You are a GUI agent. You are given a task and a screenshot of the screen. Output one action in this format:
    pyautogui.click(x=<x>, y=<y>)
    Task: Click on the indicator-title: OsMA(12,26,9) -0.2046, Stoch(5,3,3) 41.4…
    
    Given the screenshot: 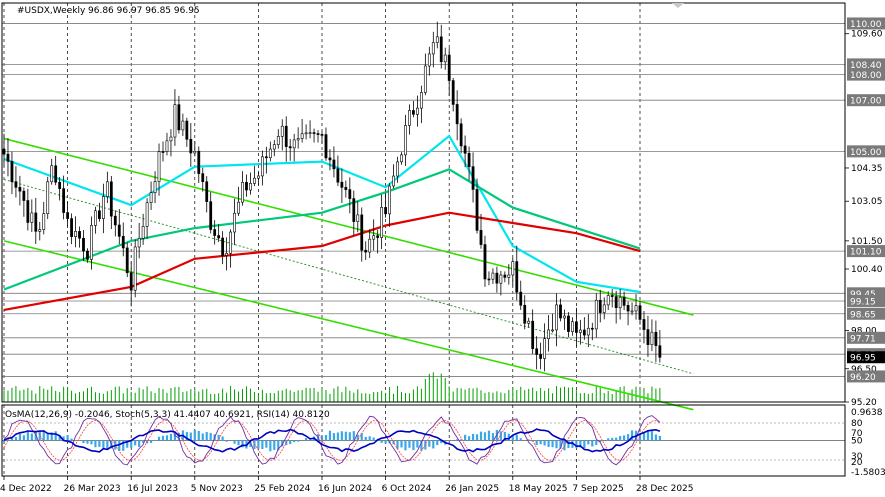 What is the action you would take?
    pyautogui.click(x=167, y=415)
    